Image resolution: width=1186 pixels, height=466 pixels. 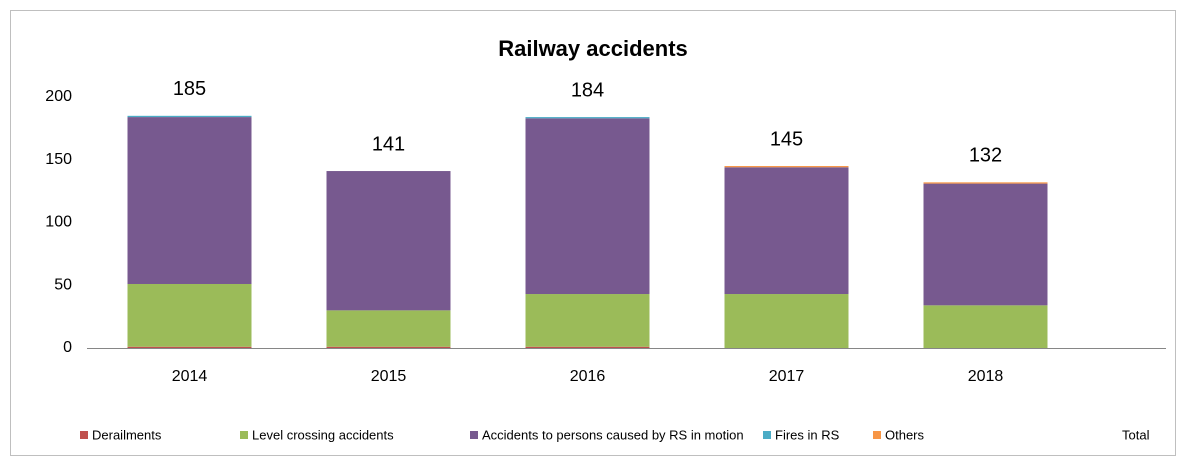 What do you see at coordinates (127, 434) in the screenshot?
I see `legend-label: Derailments` at bounding box center [127, 434].